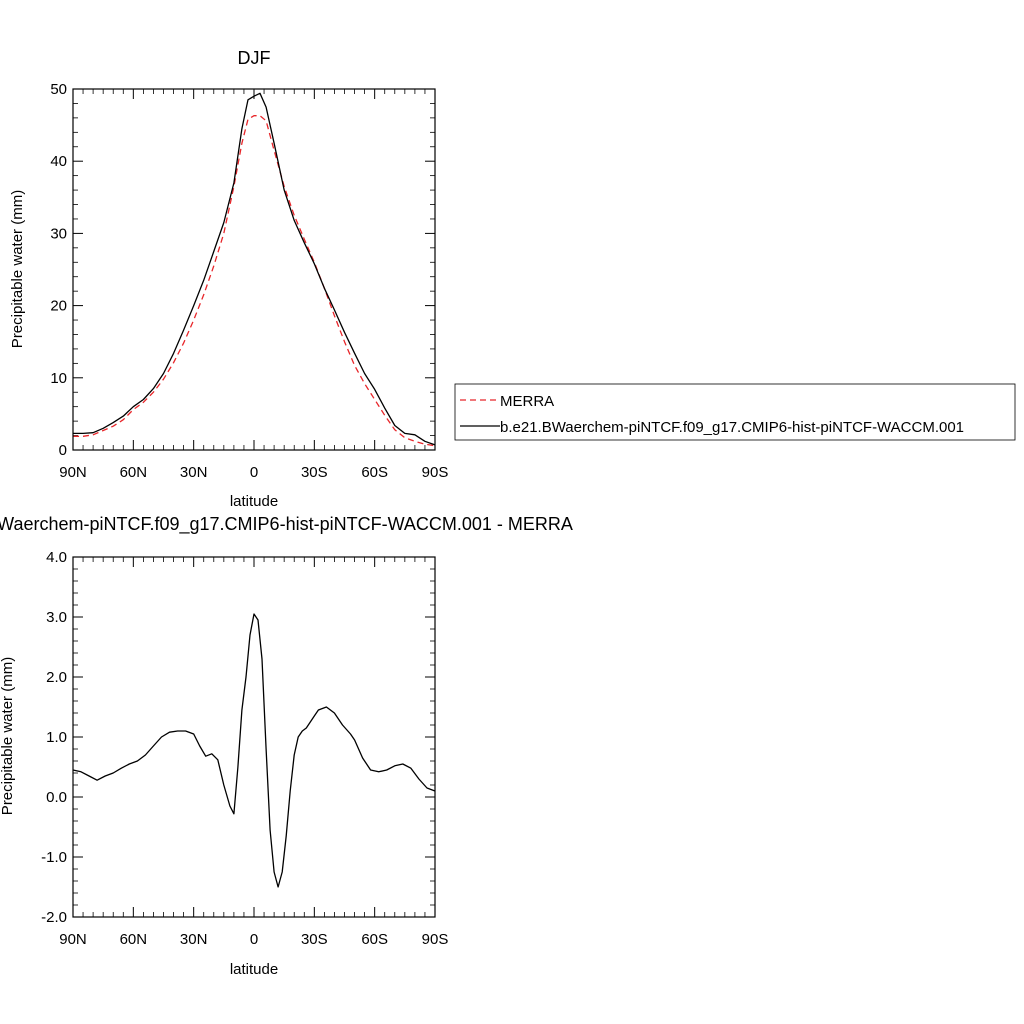 This screenshot has height=1024, width=1024. What do you see at coordinates (254, 472) in the screenshot?
I see `upper-x-tick-label: 0` at bounding box center [254, 472].